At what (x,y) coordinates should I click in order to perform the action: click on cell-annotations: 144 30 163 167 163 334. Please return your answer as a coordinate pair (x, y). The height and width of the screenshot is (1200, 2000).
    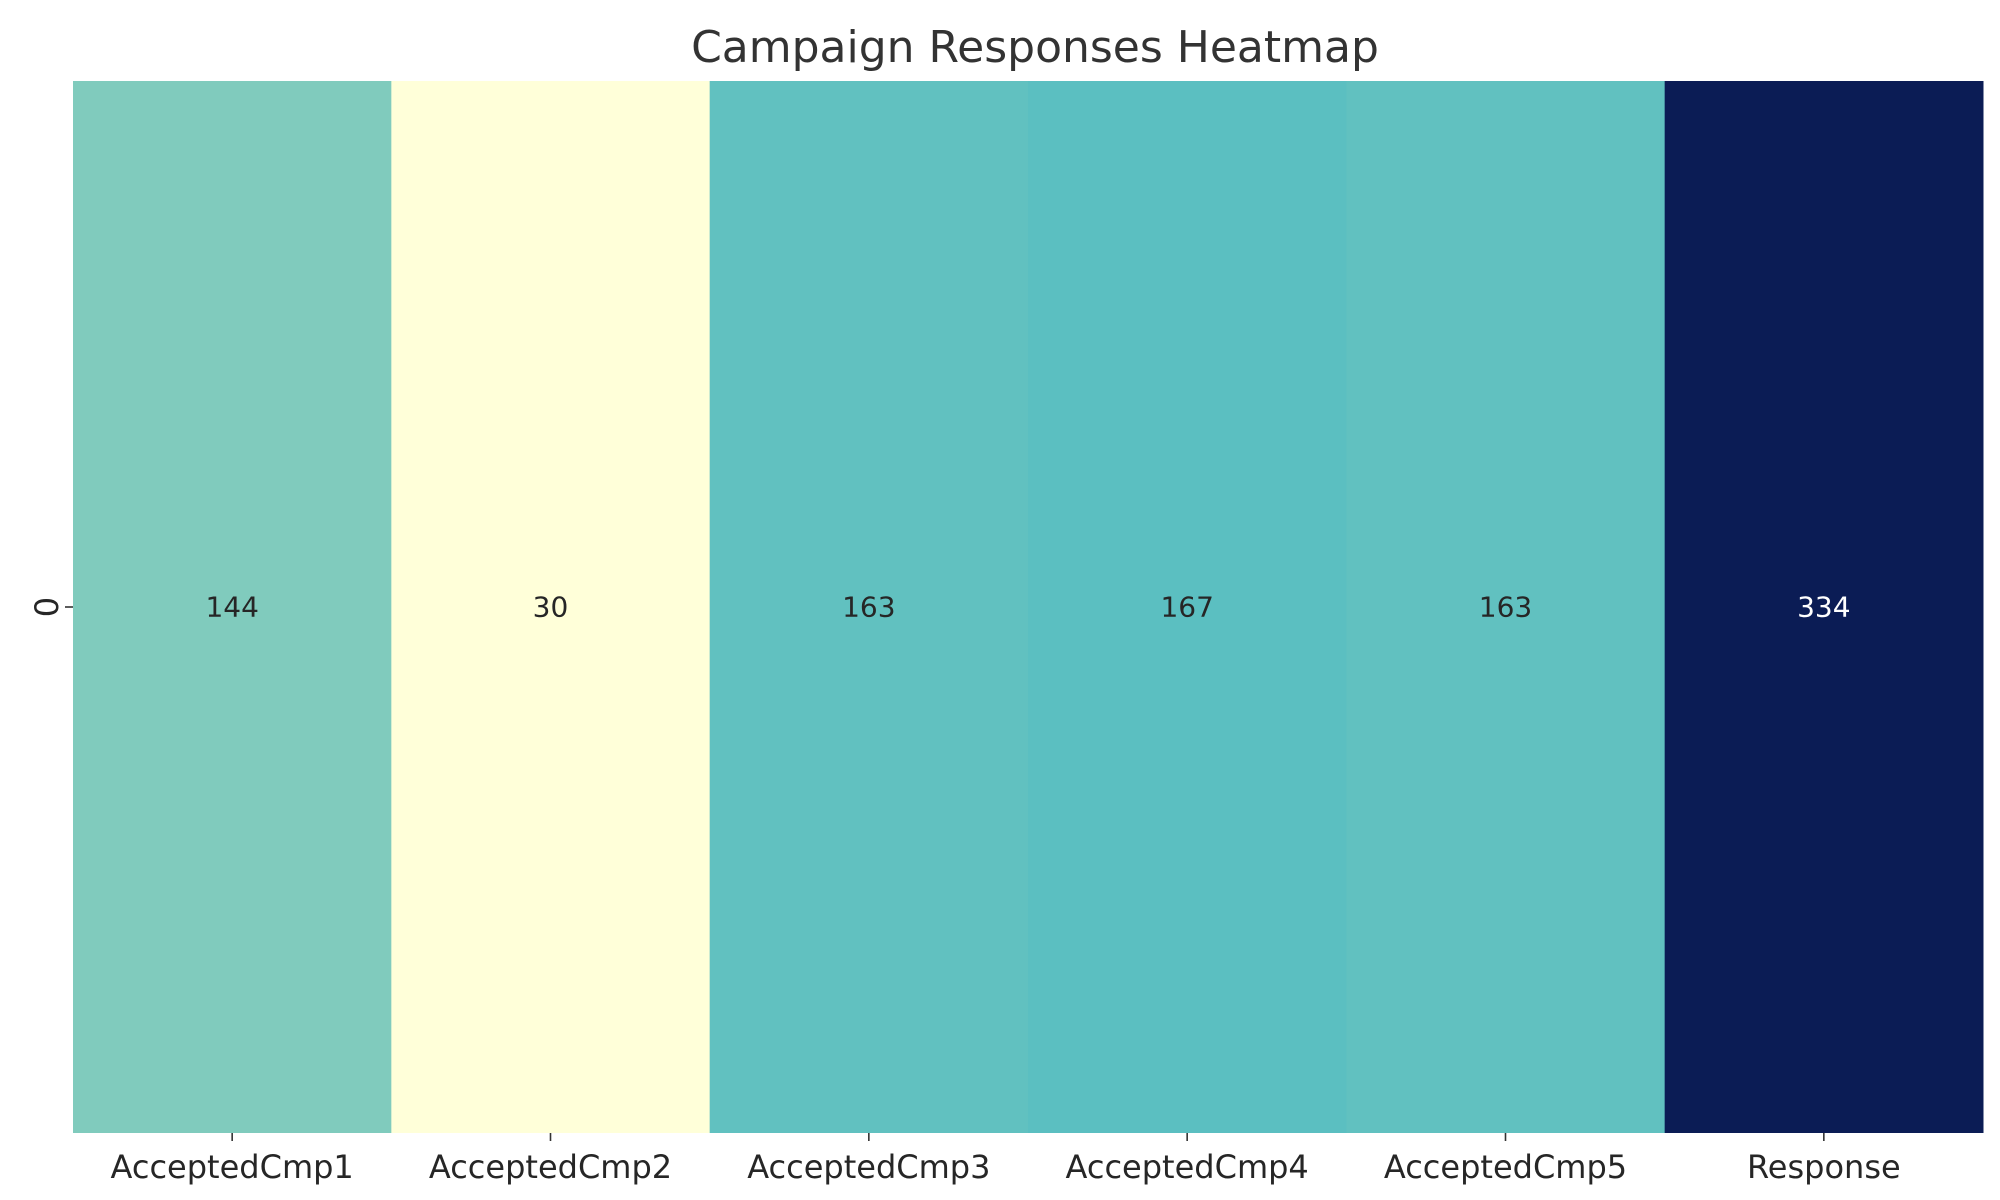
    Looking at the image, I should click on (1027, 607).